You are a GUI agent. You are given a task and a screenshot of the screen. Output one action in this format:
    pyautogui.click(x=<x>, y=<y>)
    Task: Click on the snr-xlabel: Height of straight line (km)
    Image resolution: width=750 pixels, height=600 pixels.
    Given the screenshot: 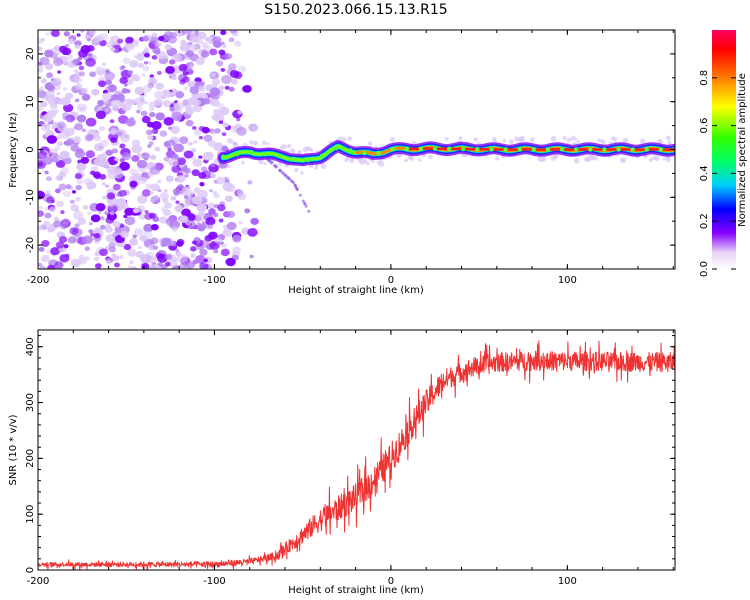 What is the action you would take?
    pyautogui.click(x=356, y=590)
    